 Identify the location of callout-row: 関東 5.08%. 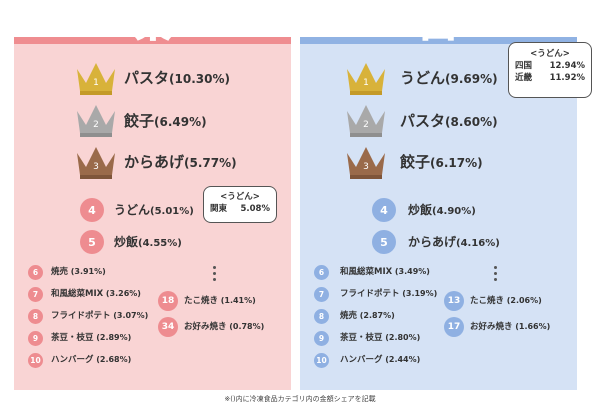
(240, 209).